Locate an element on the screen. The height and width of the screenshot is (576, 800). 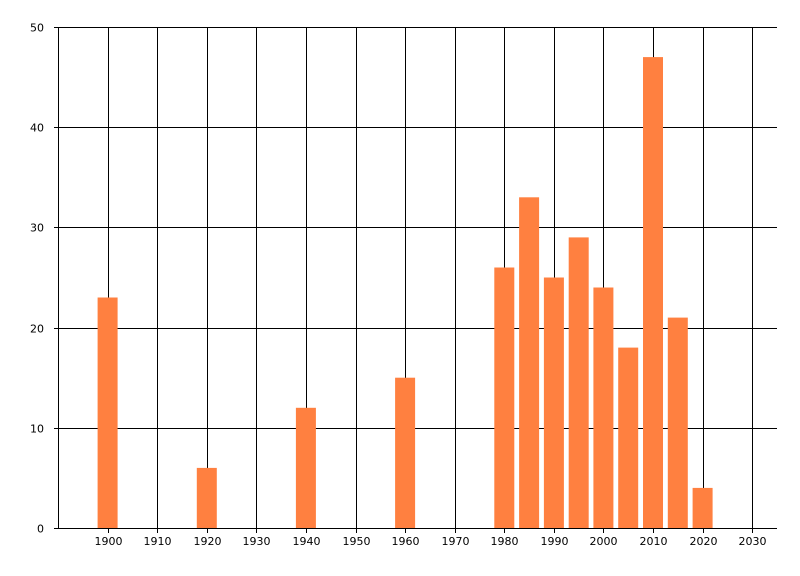
x-tick-label: 1970 is located at coordinates (456, 541).